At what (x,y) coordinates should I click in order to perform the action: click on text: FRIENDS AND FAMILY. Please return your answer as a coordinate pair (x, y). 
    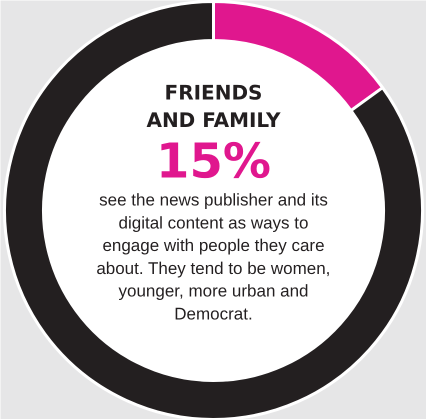
    Looking at the image, I should click on (214, 106).